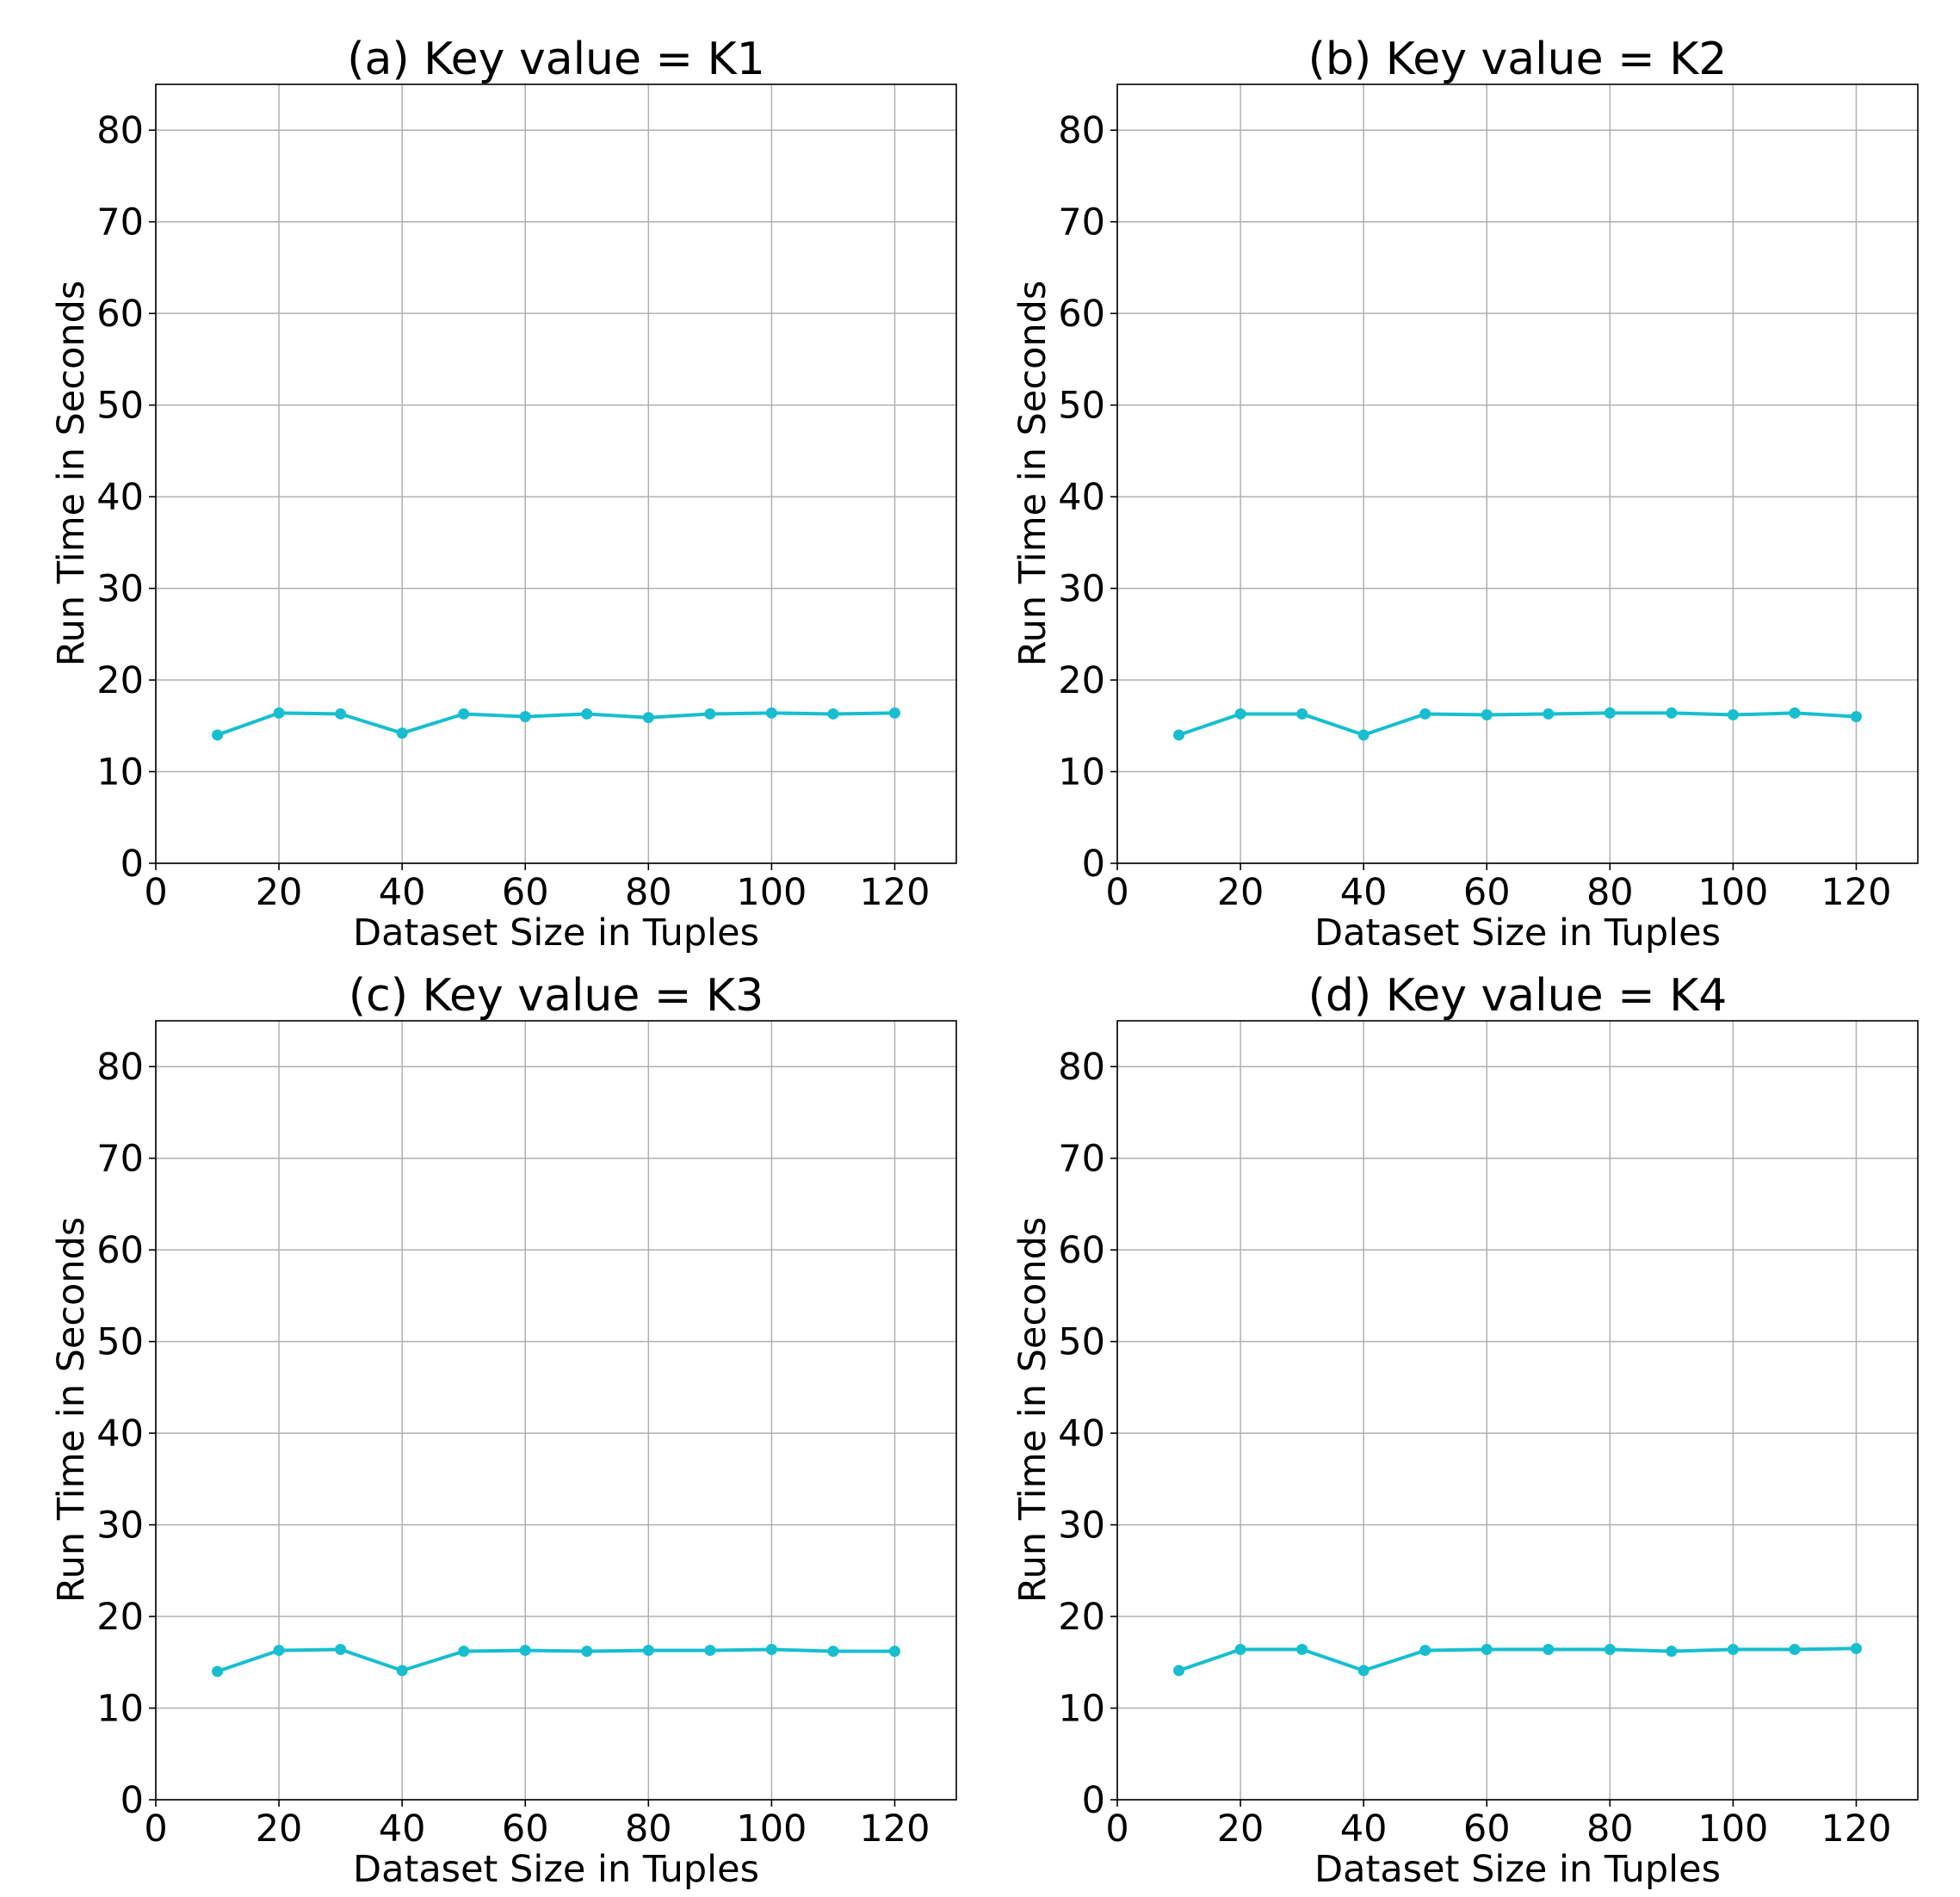 This screenshot has height=1897, width=1960. I want to click on y-tick-label: 80, so click(1081, 130).